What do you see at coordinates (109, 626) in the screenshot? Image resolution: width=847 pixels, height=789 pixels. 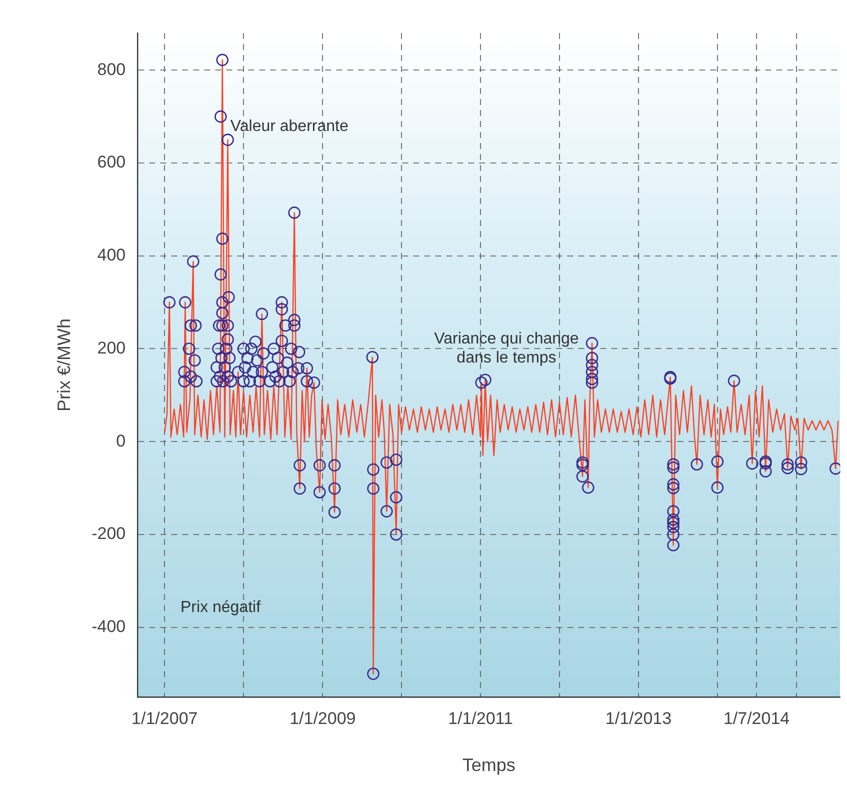 I see `y-tick-label: -400` at bounding box center [109, 626].